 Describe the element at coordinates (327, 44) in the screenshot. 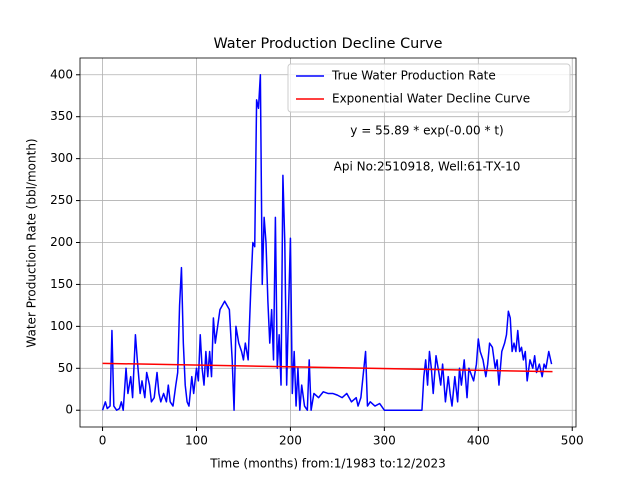

I see `chart-title: Water Production Decline Curve` at that location.